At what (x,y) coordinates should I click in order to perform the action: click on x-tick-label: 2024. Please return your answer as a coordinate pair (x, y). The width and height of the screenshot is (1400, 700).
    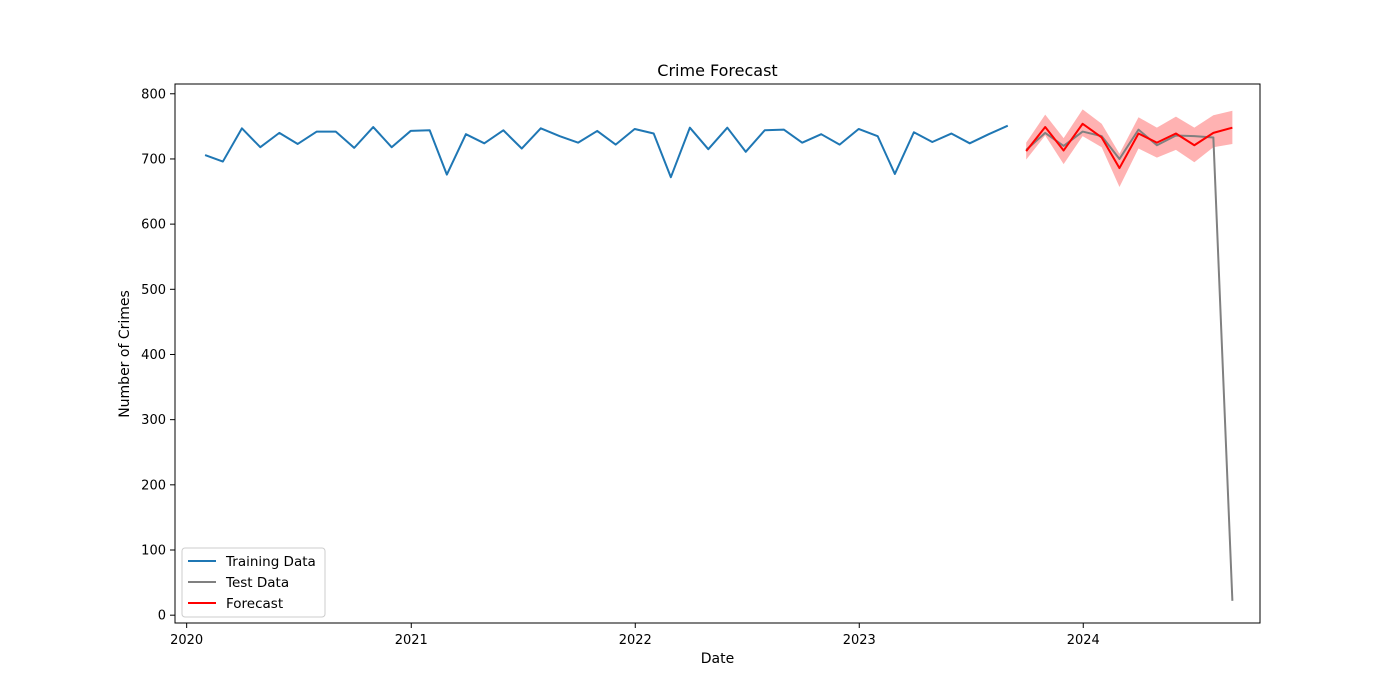
    Looking at the image, I should click on (1083, 640).